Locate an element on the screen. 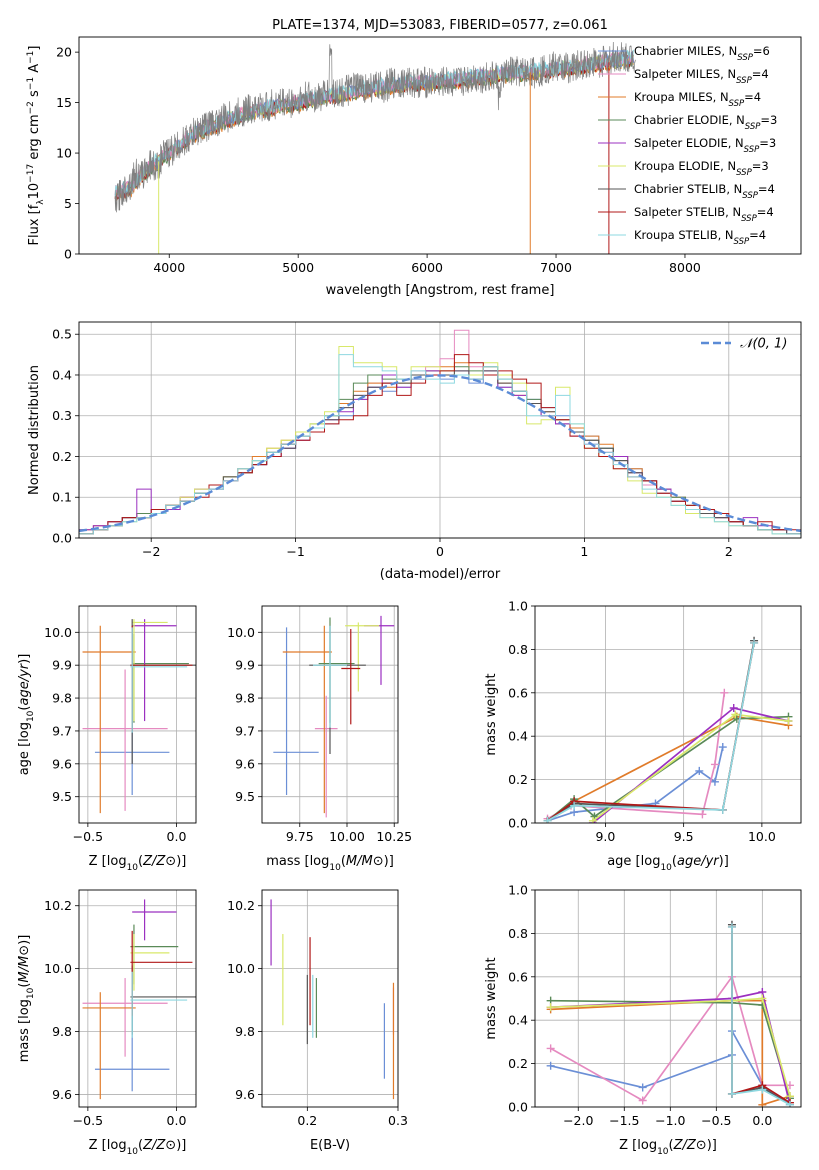 This screenshot has height=1170, width=819. ebv_mass-plot-area is located at coordinates (332, 999).